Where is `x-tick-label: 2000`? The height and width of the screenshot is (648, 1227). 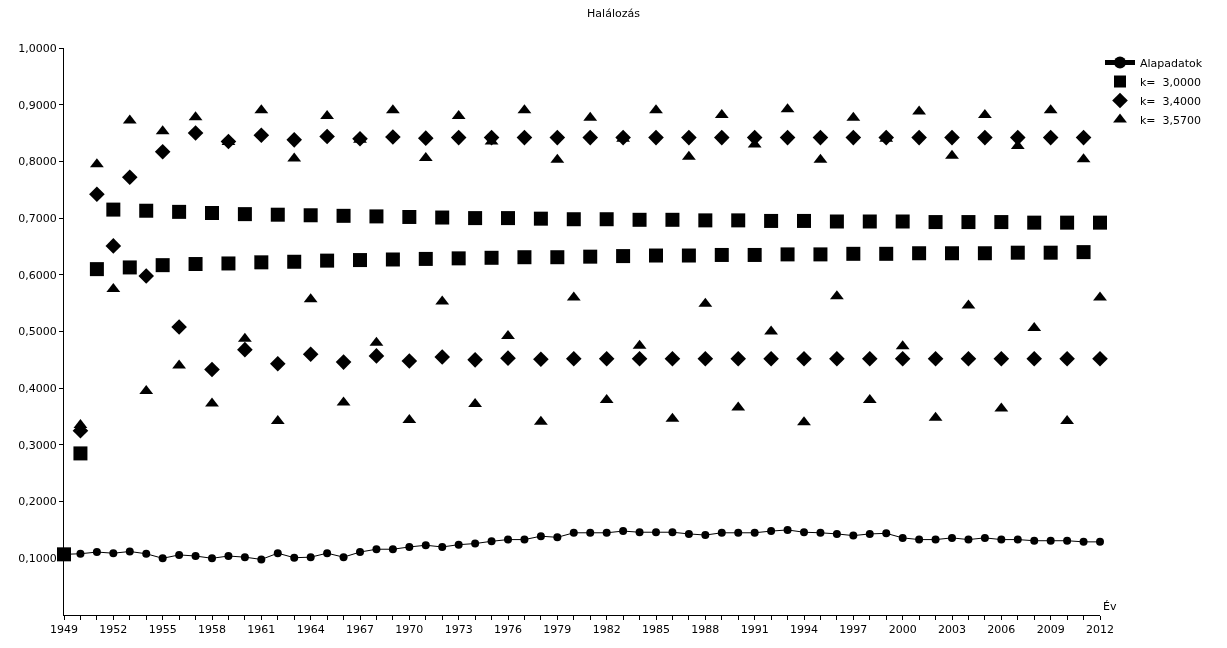 x-tick-label: 2000 is located at coordinates (902, 630).